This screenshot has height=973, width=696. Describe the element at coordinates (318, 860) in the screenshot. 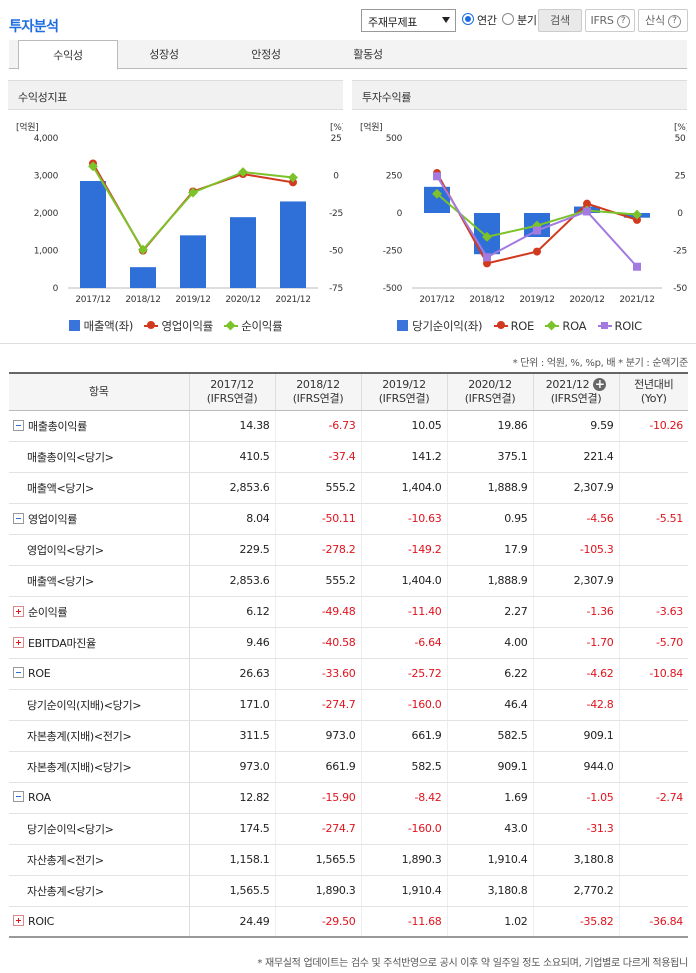

I see `table-cell: 1,565.5` at that location.